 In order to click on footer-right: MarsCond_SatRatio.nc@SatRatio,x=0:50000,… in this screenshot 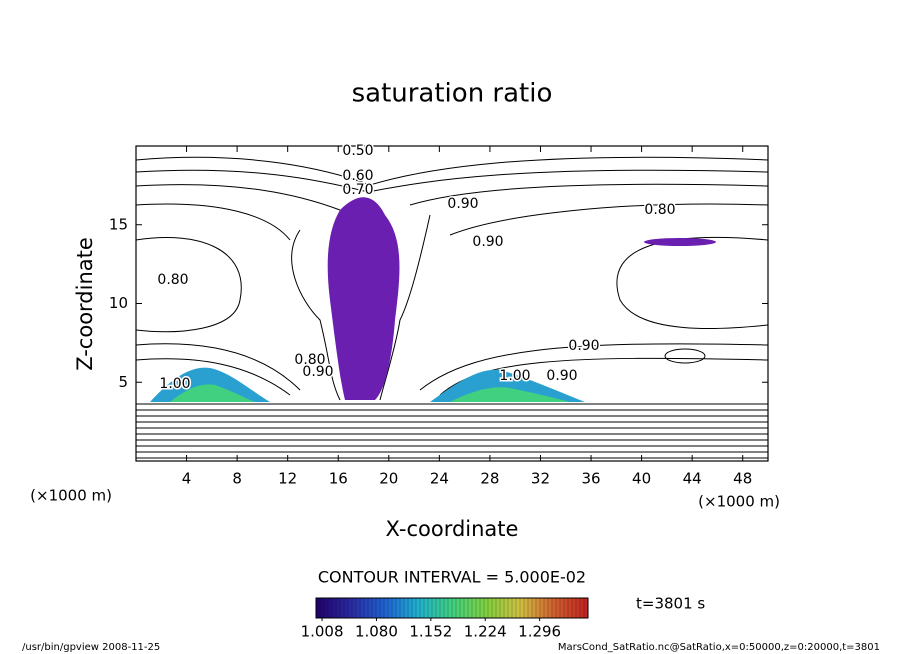, I will do `click(719, 647)`.